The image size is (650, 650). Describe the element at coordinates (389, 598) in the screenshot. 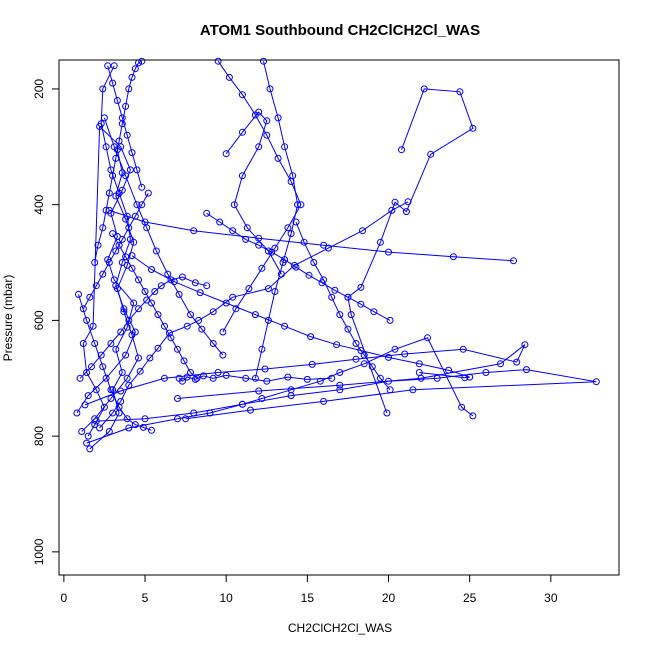

I see `x-tick-label: 20` at that location.